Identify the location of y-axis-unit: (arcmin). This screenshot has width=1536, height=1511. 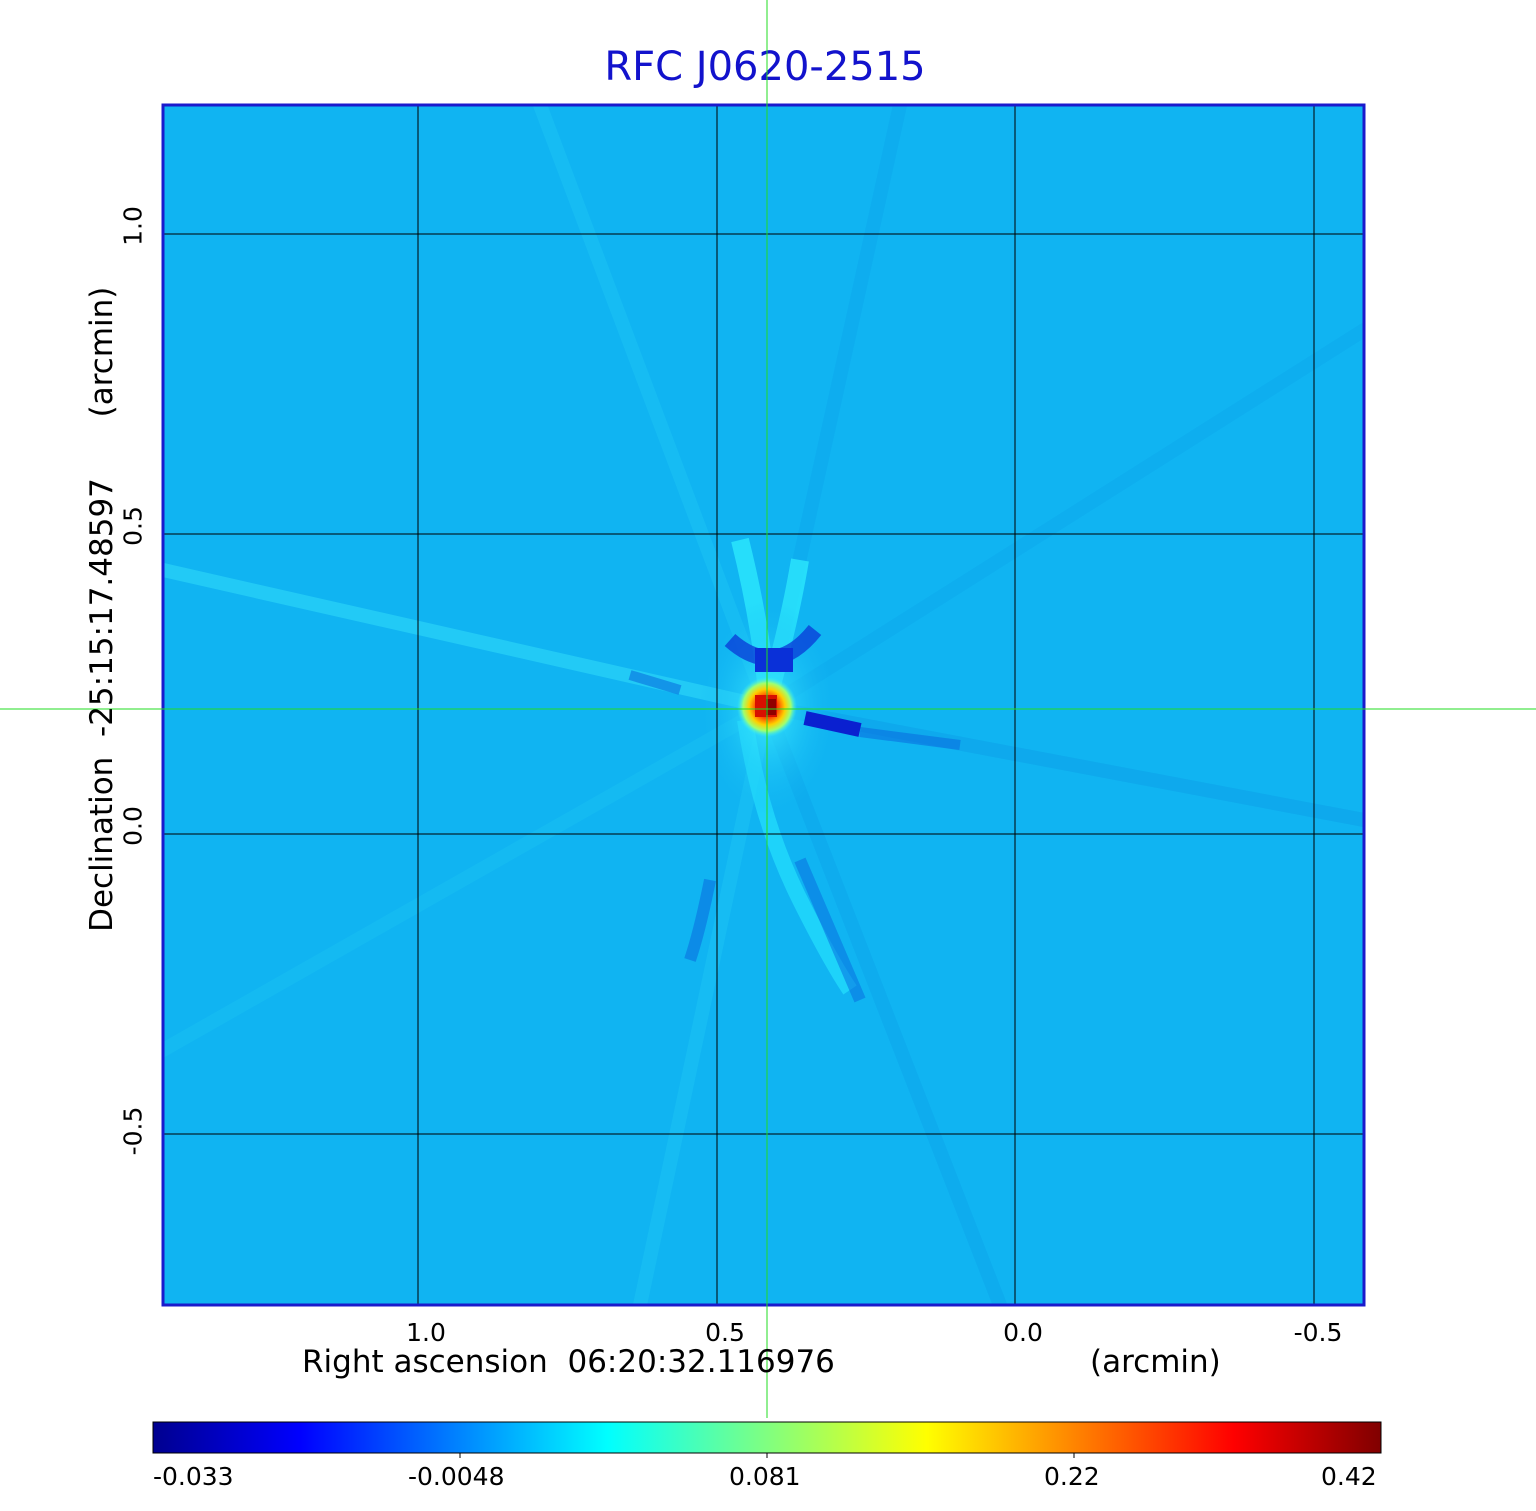
(102, 352).